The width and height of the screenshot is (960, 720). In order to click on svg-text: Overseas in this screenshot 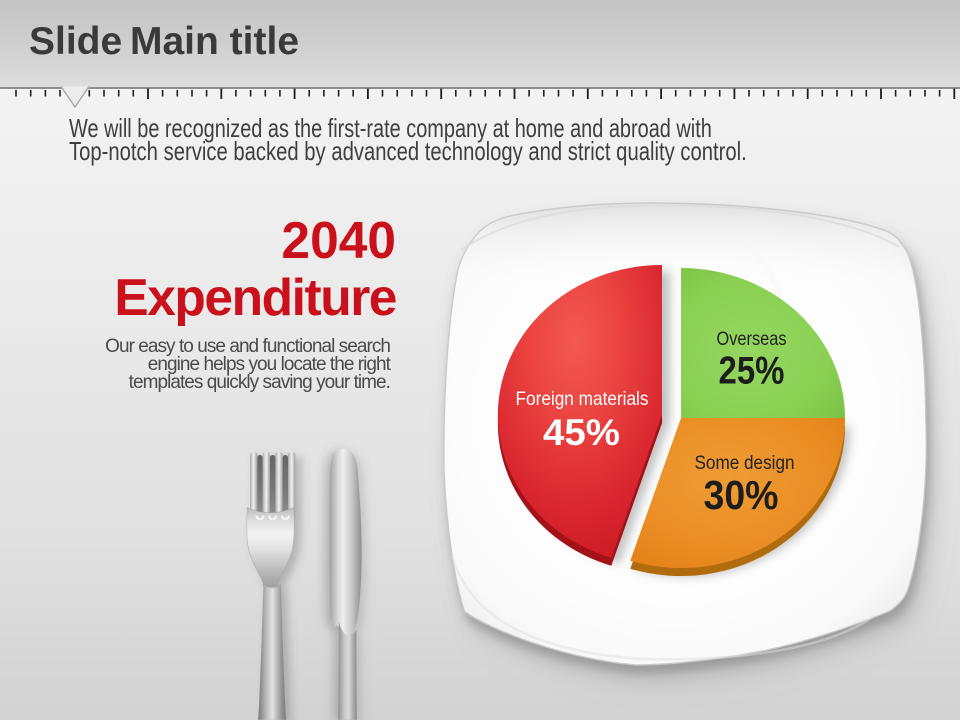, I will do `click(752, 339)`.